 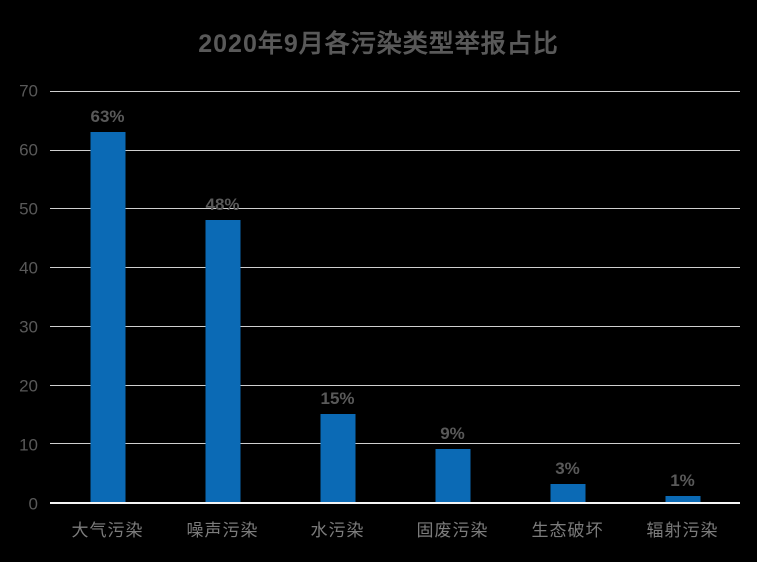 I want to click on bar-value-label: 1%, so click(x=682, y=481).